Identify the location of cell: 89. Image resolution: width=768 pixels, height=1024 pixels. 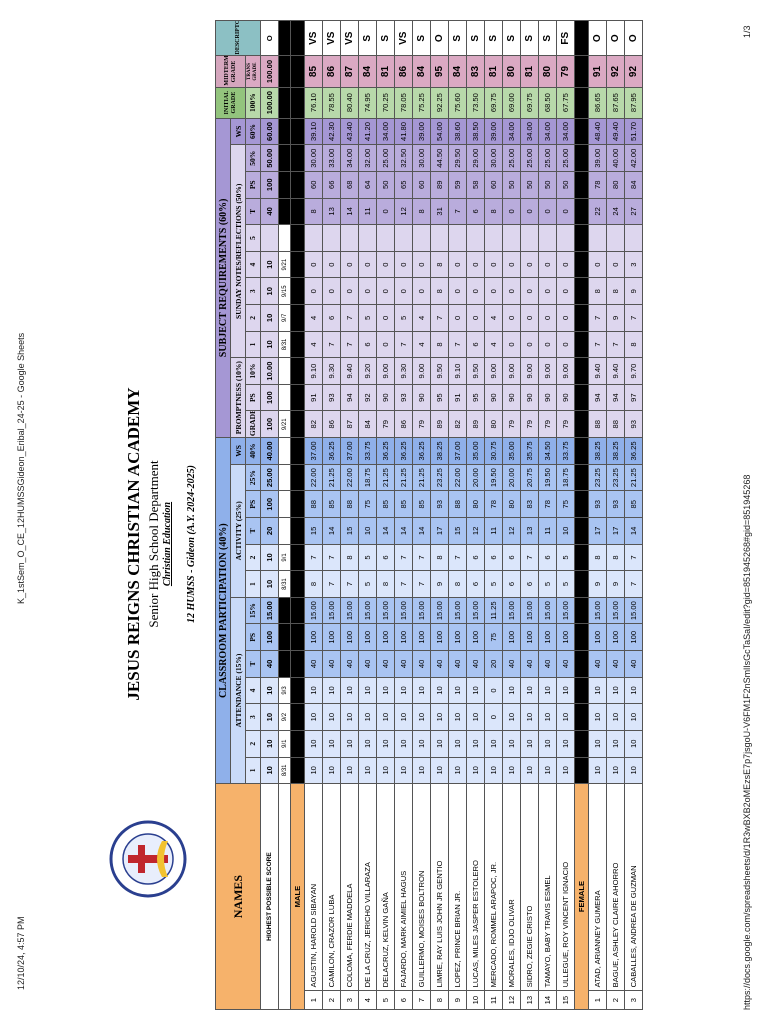
(439, 424).